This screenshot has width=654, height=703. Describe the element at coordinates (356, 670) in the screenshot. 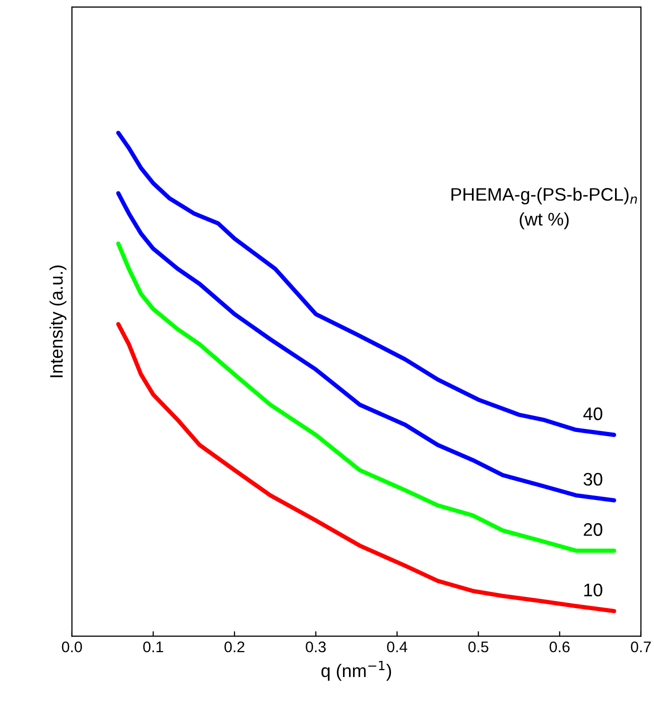

I see `x-axis-title: q (nm$^{−1}$)` at that location.